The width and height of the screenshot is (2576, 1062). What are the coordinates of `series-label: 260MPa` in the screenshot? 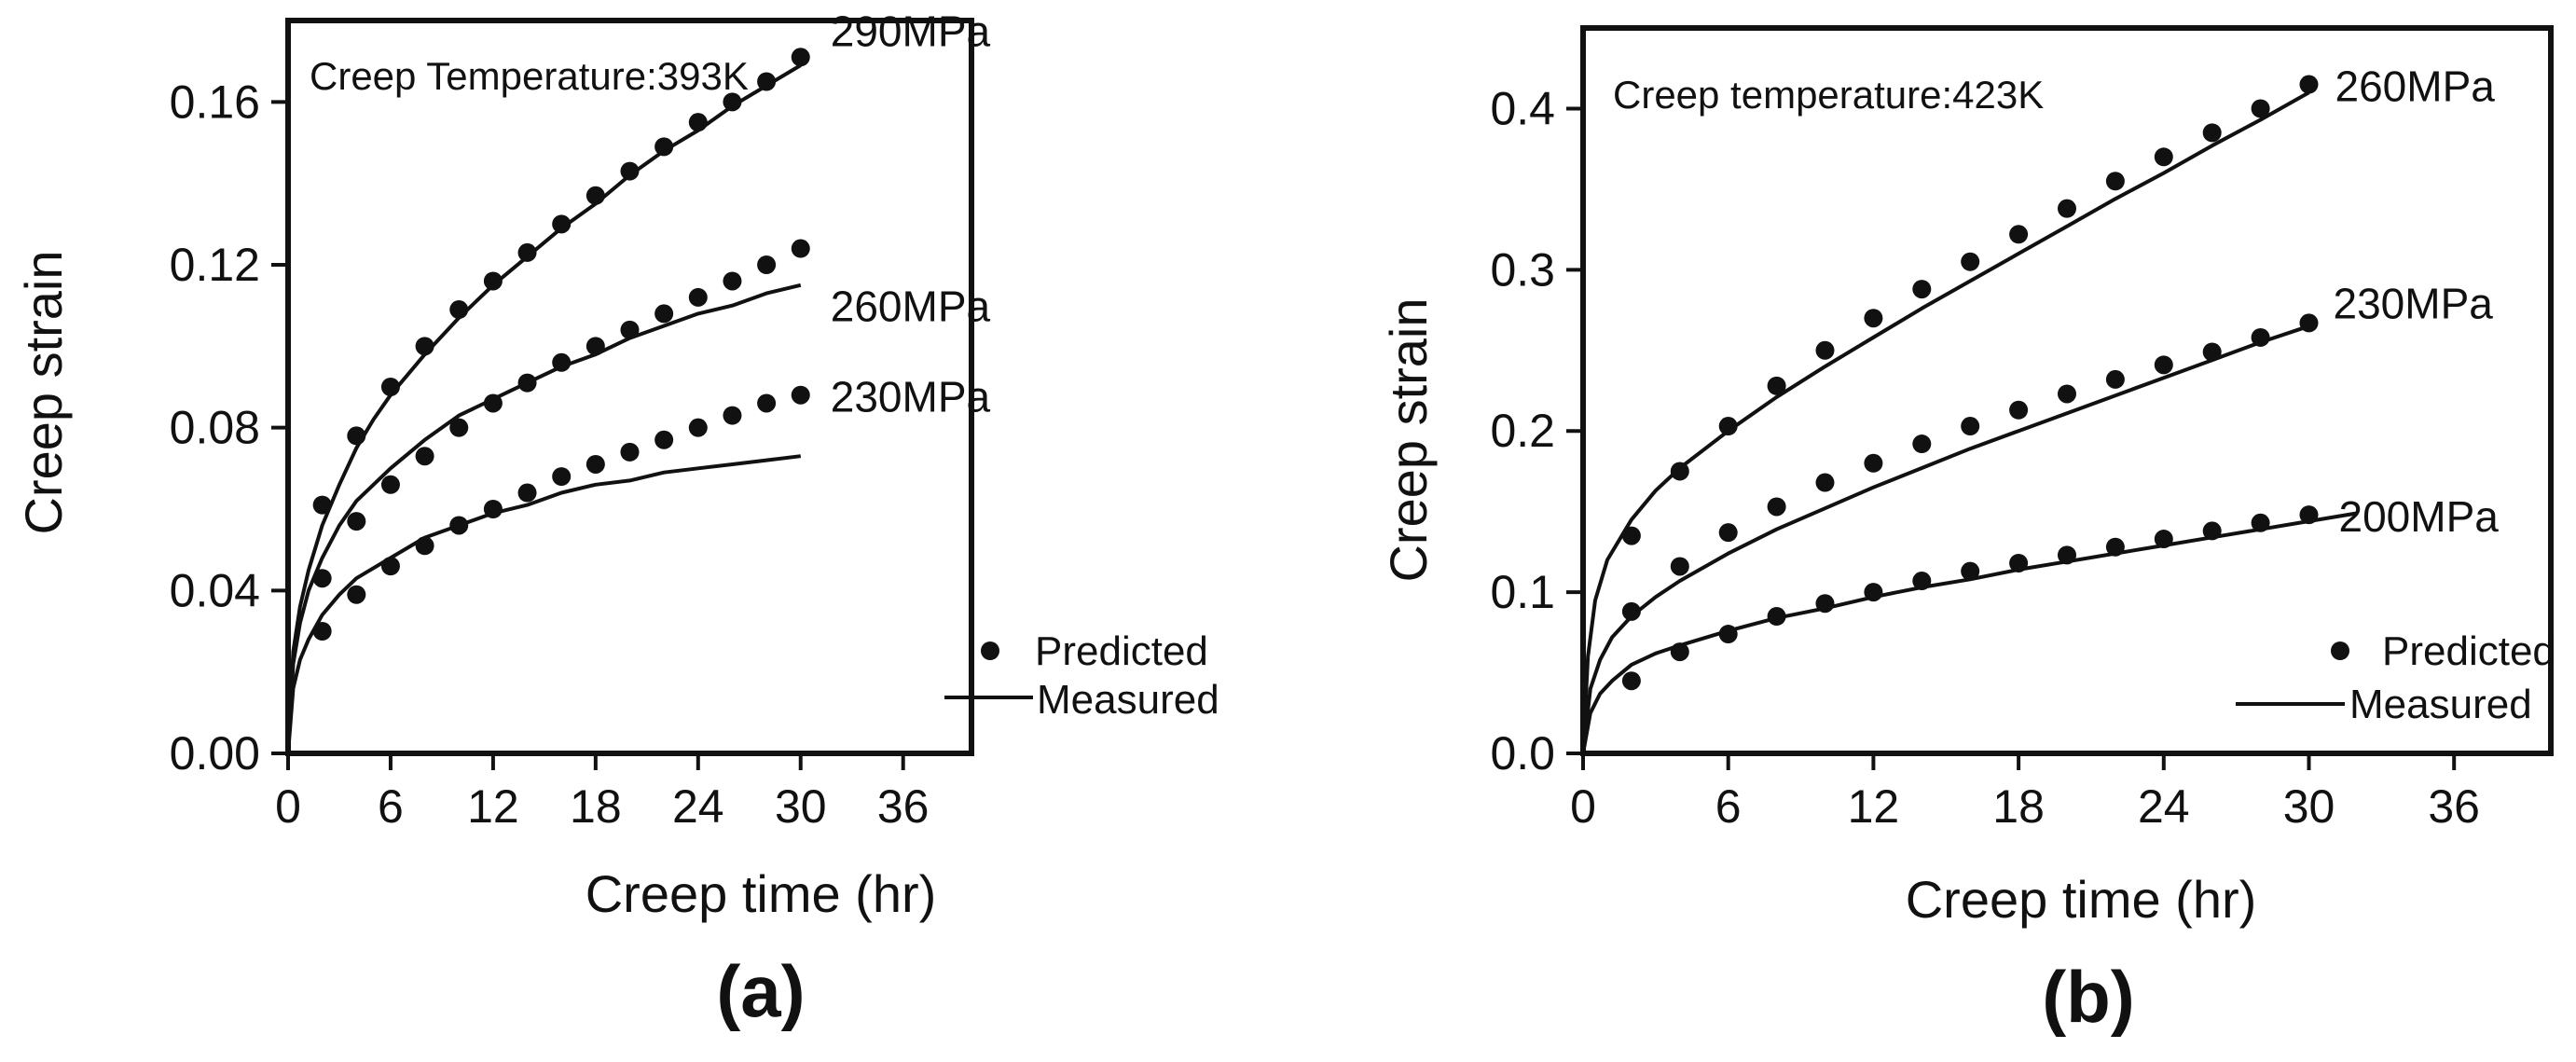 It's located at (2415, 86).